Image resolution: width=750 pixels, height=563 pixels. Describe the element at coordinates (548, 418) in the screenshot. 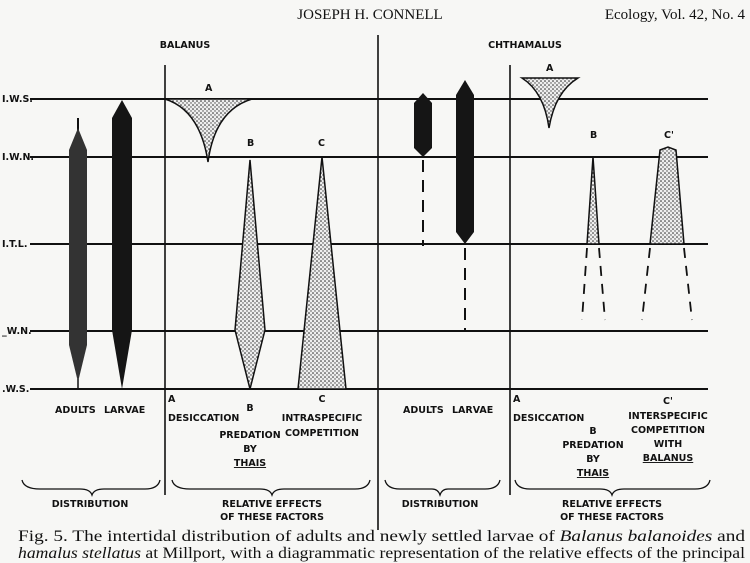

I see `desiccation-label-right: DESICCATION` at that location.